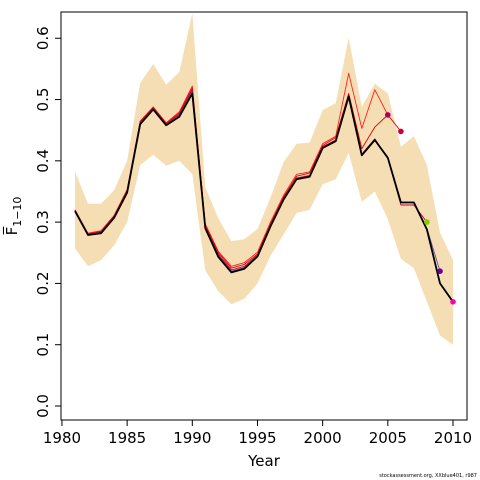 The width and height of the screenshot is (480, 480). Describe the element at coordinates (43, 222) in the screenshot. I see `y-tick-label-3: 0.3` at that location.